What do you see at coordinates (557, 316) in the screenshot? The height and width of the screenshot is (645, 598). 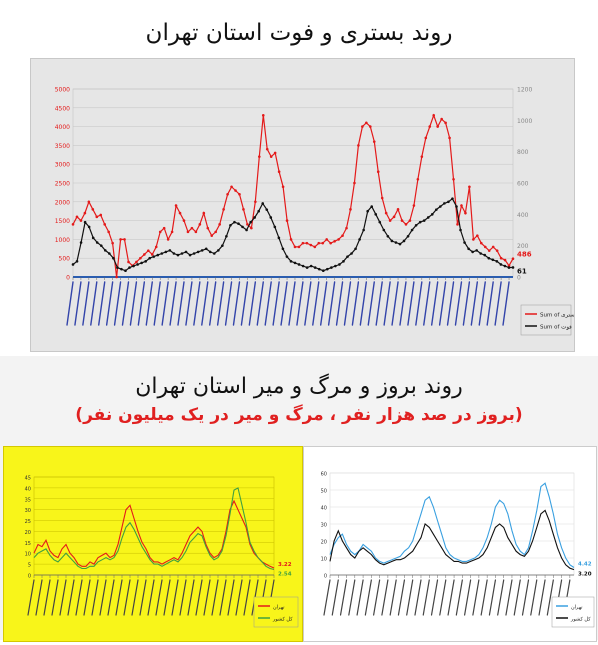 I see `legend-entry: Sum of بستری` at bounding box center [557, 316].